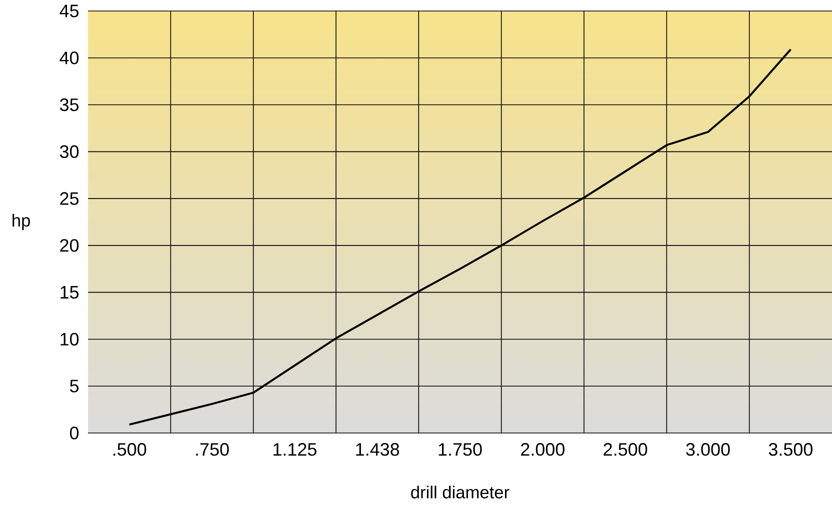 The height and width of the screenshot is (508, 832). I want to click on x-tick-label: 2.500, so click(626, 449).